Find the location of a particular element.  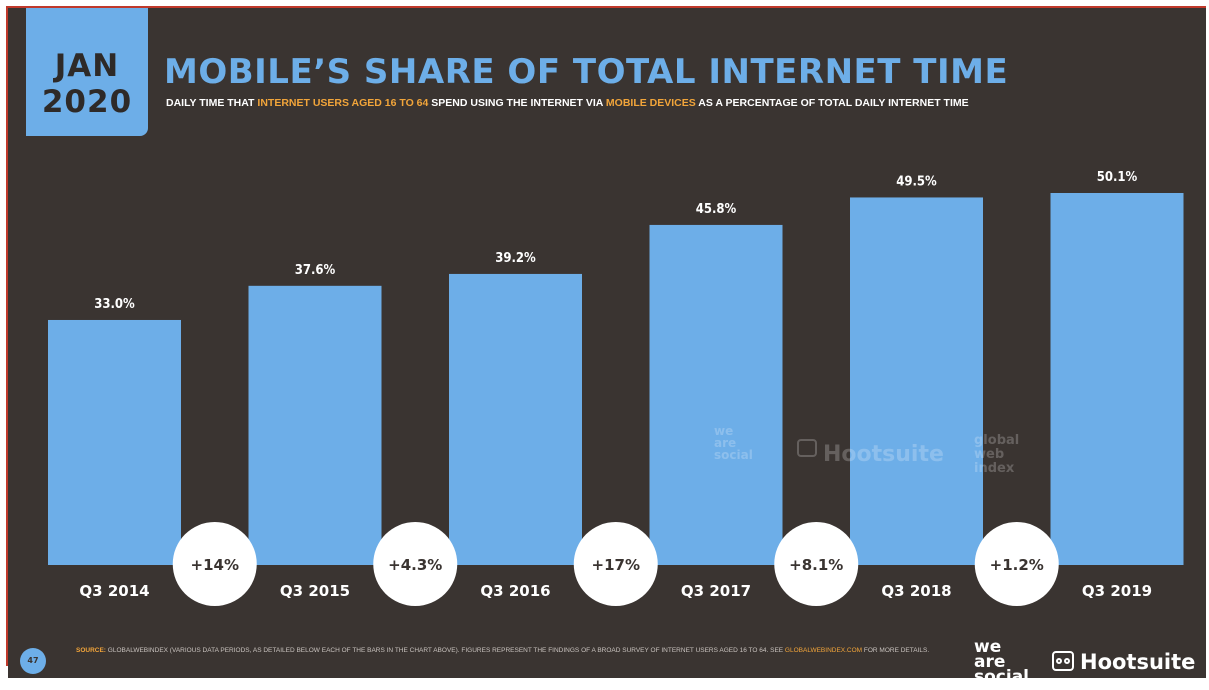

source-label: SOURCE: is located at coordinates (91, 650).